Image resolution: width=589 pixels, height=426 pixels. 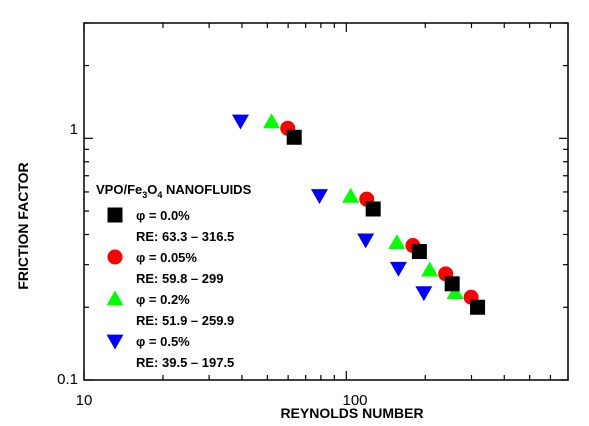 I want to click on legend-series-range-2: RE: 51.9 – 259.9, so click(x=185, y=320).